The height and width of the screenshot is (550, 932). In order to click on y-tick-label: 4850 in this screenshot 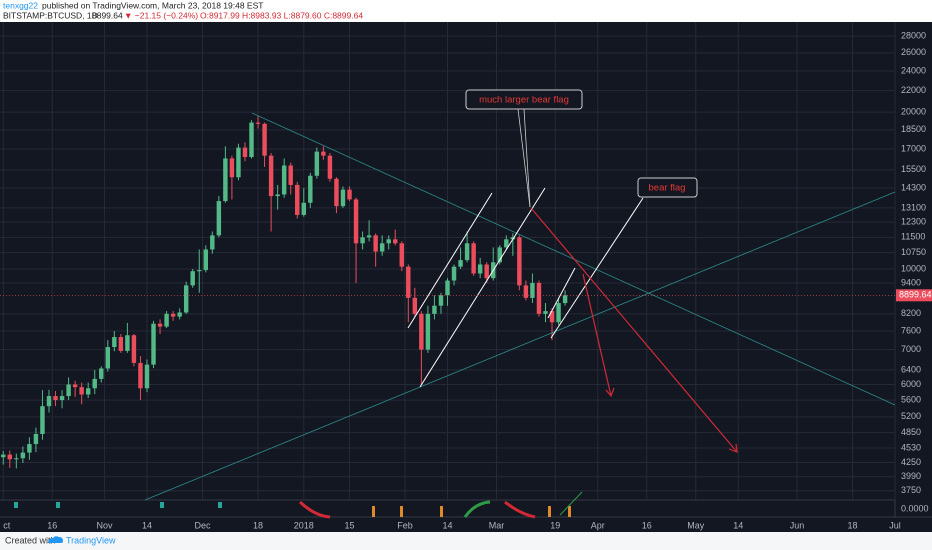, I will do `click(911, 432)`.